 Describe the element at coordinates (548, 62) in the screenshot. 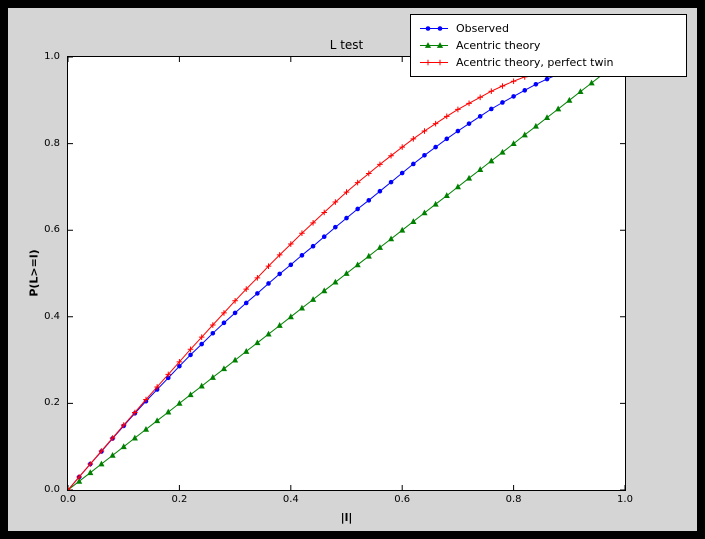

I see `legend-entry-perfect-twin: Acentric theory, perfect twin` at that location.